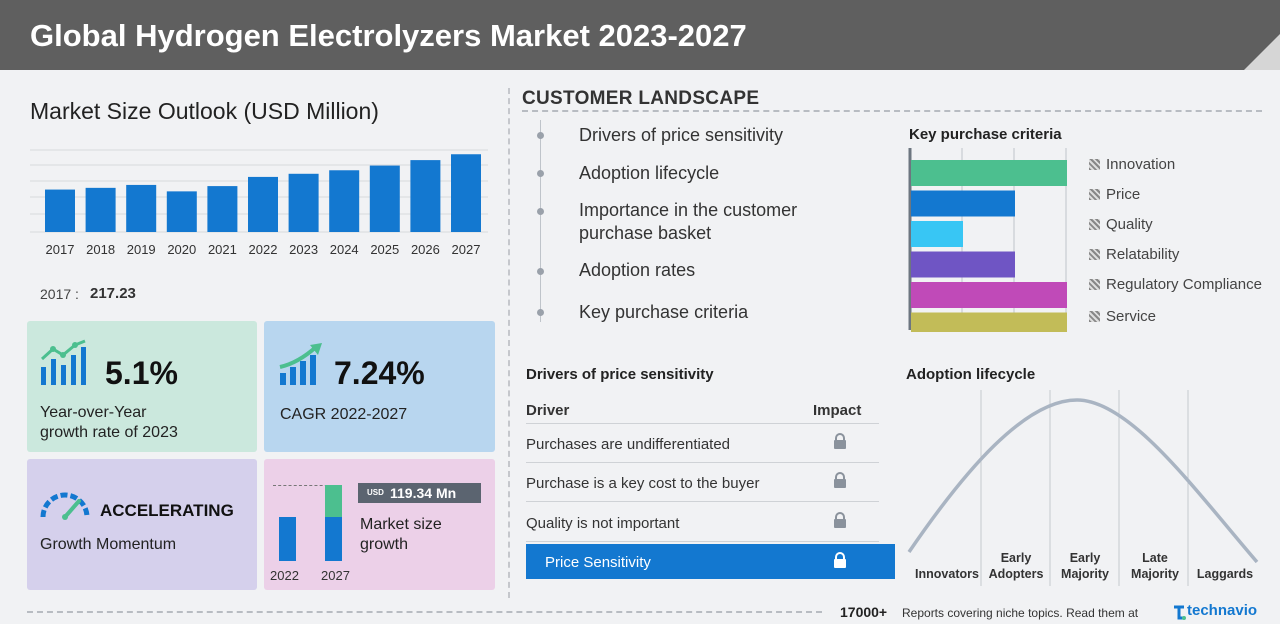  What do you see at coordinates (425, 249) in the screenshot?
I see `x-tick-label: 2026` at bounding box center [425, 249].